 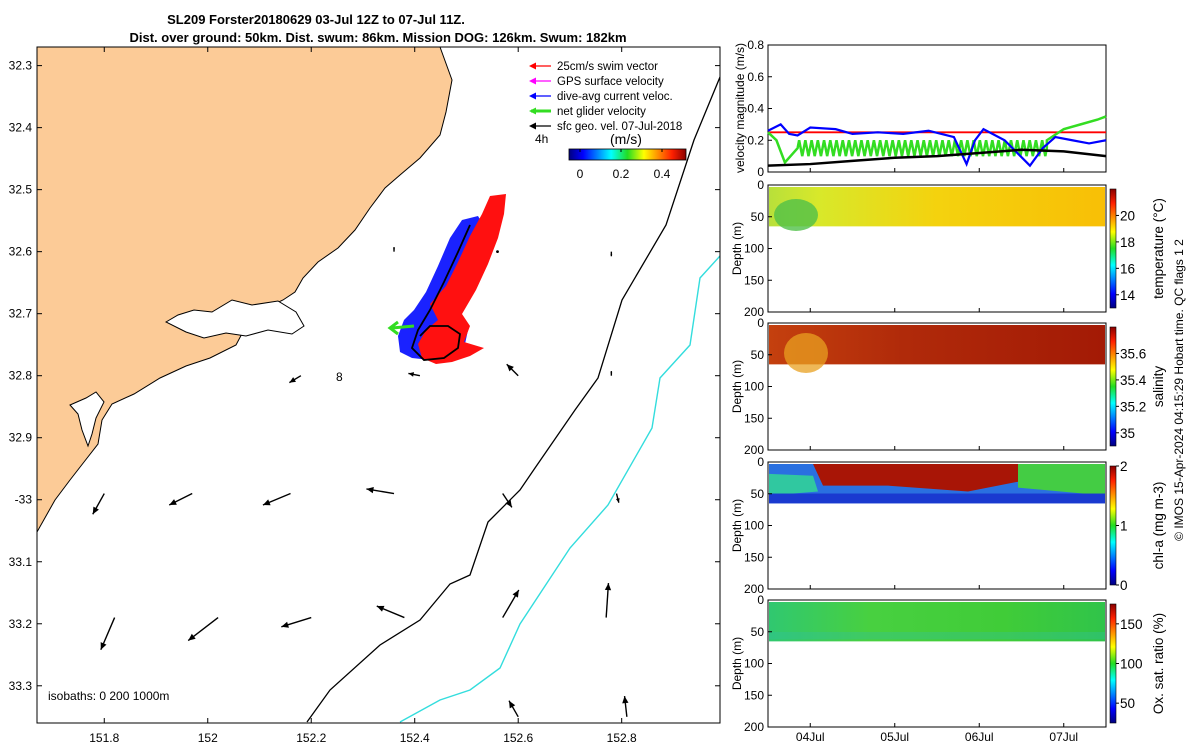 What do you see at coordinates (339, 377) in the screenshot?
I see `label-8: 8` at bounding box center [339, 377].